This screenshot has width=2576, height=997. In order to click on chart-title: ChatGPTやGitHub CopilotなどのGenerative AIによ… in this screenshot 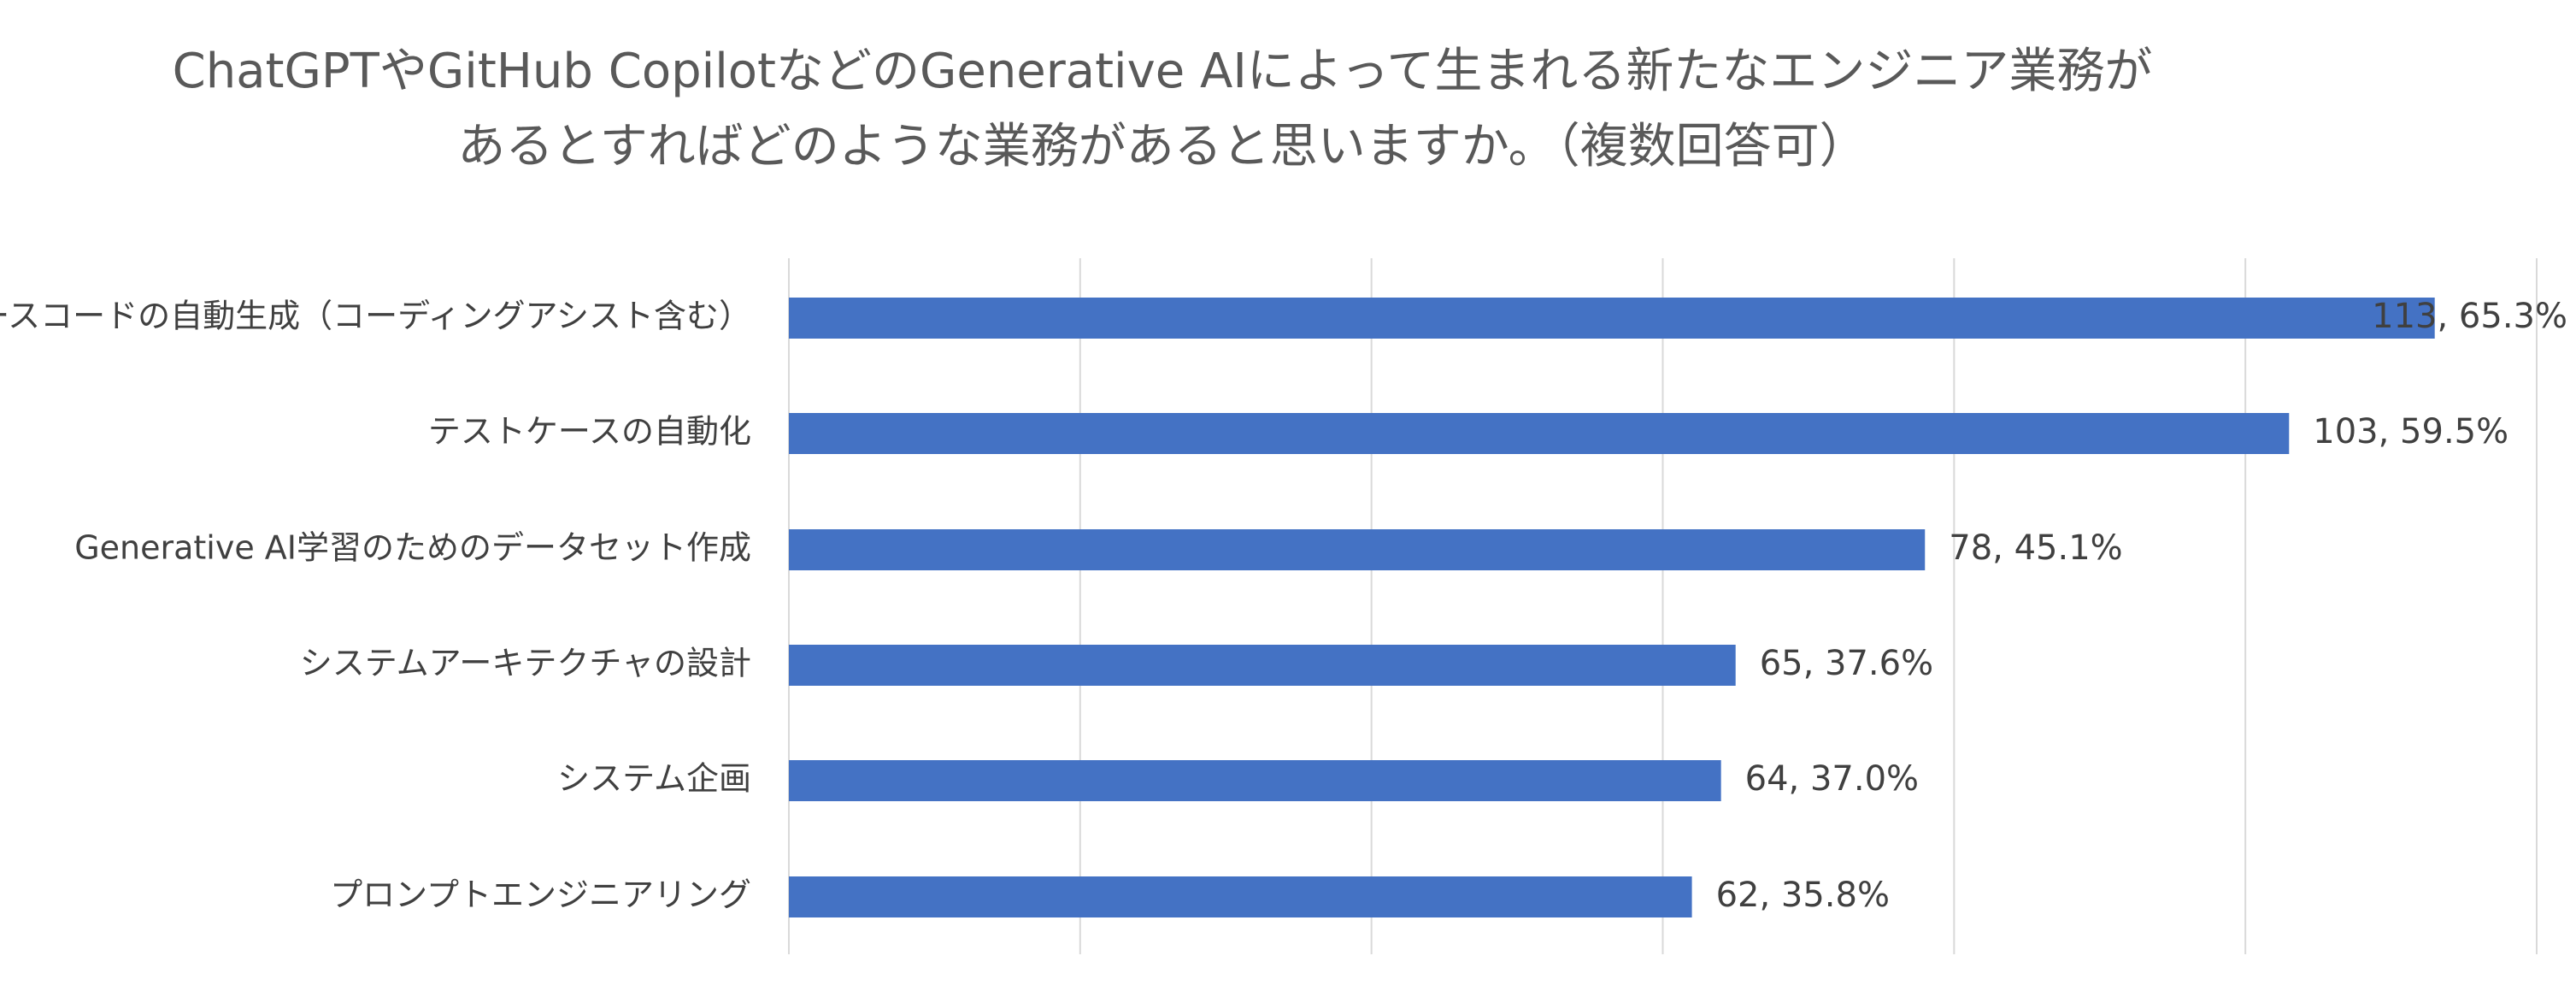, I will do `click(1162, 109)`.